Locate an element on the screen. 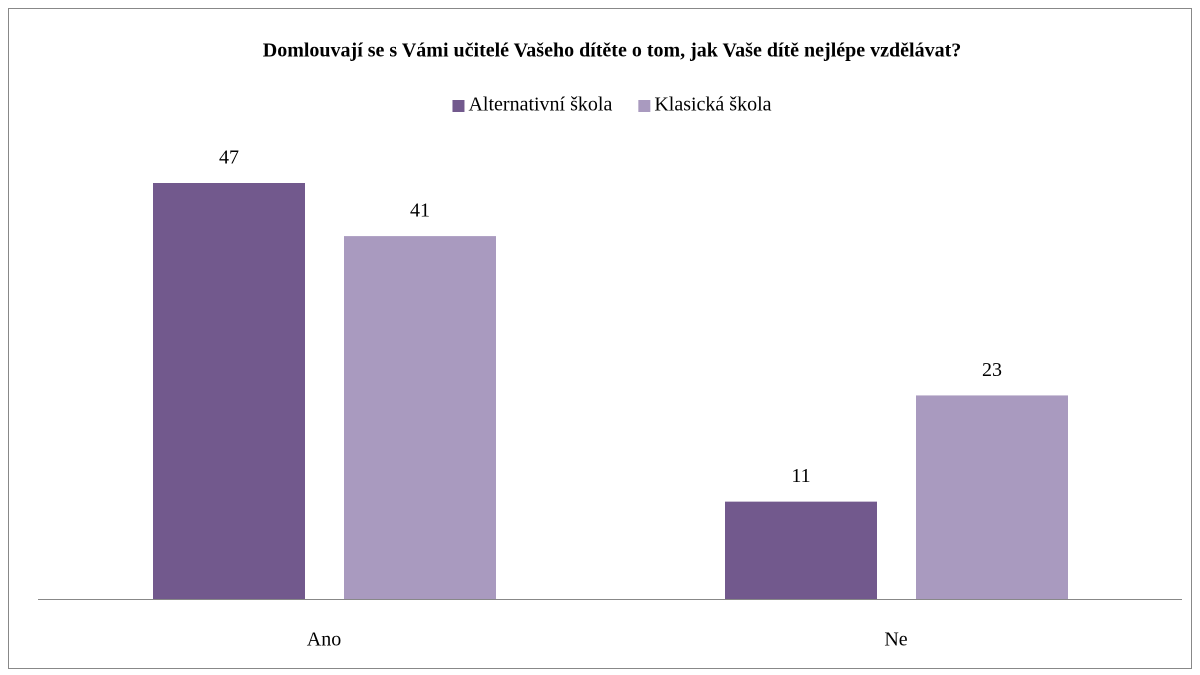 This screenshot has height=675, width=1200. legend-label: Klasická škola is located at coordinates (712, 105).